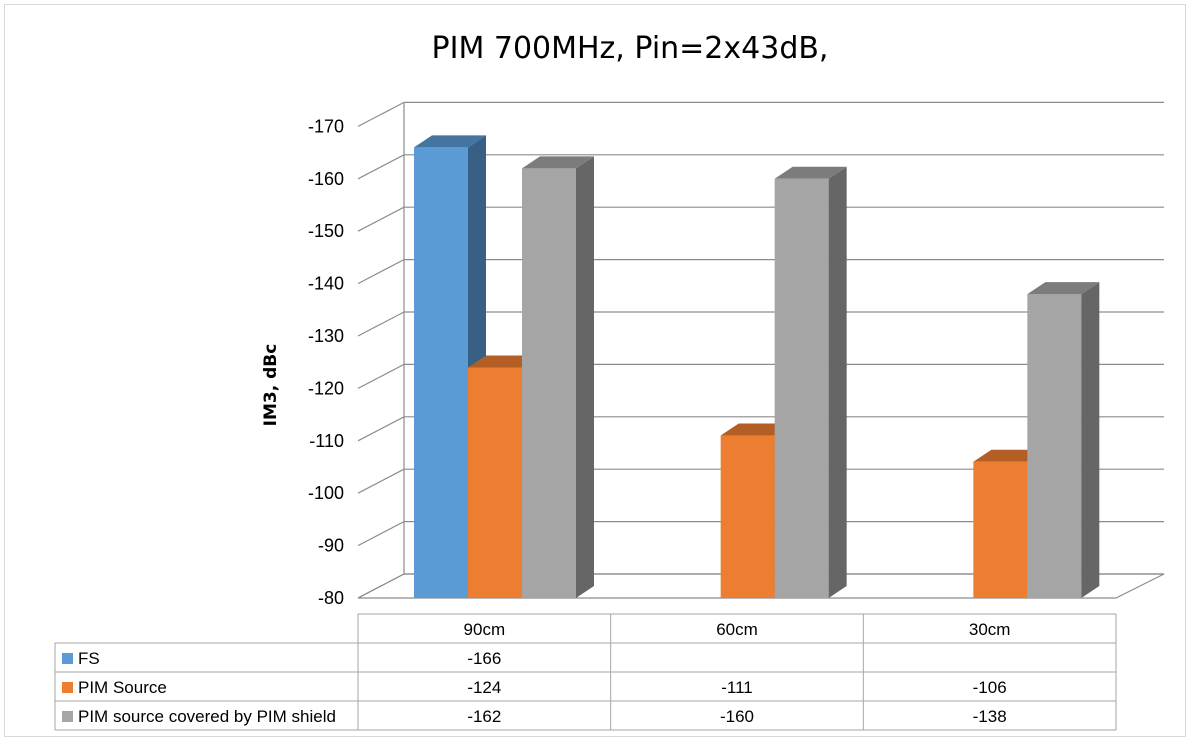 The image size is (1192, 741). Describe the element at coordinates (326, 126) in the screenshot. I see `y-tick-label: -170` at that location.